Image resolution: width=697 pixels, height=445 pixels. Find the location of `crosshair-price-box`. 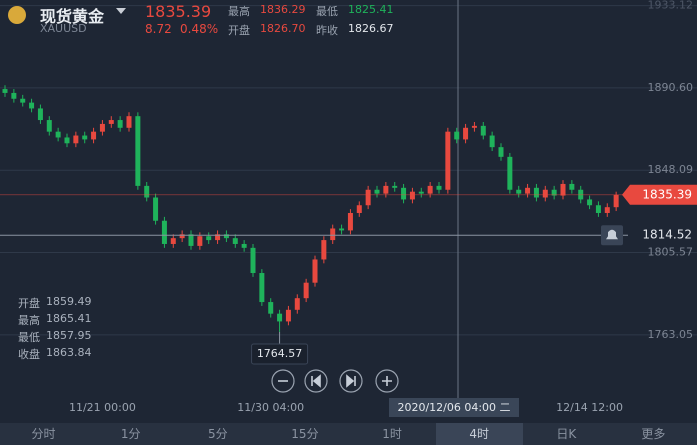

crosshair-price-box is located at coordinates (662, 235).